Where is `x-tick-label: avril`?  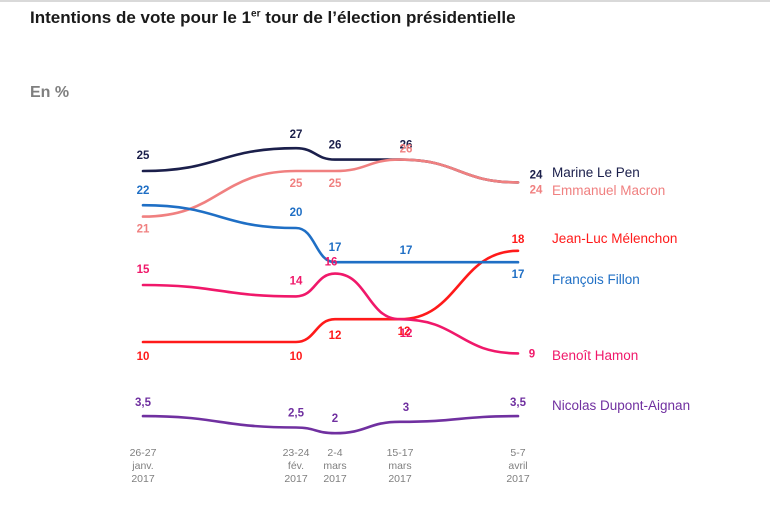 x-tick-label: avril is located at coordinates (517, 466).